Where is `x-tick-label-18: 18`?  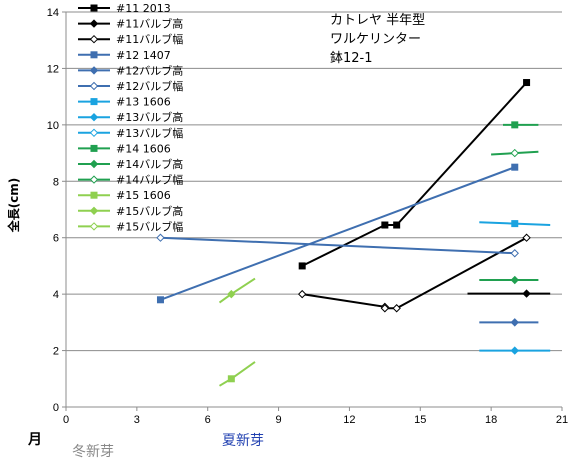
x-tick-label-18: 18 is located at coordinates (491, 420).